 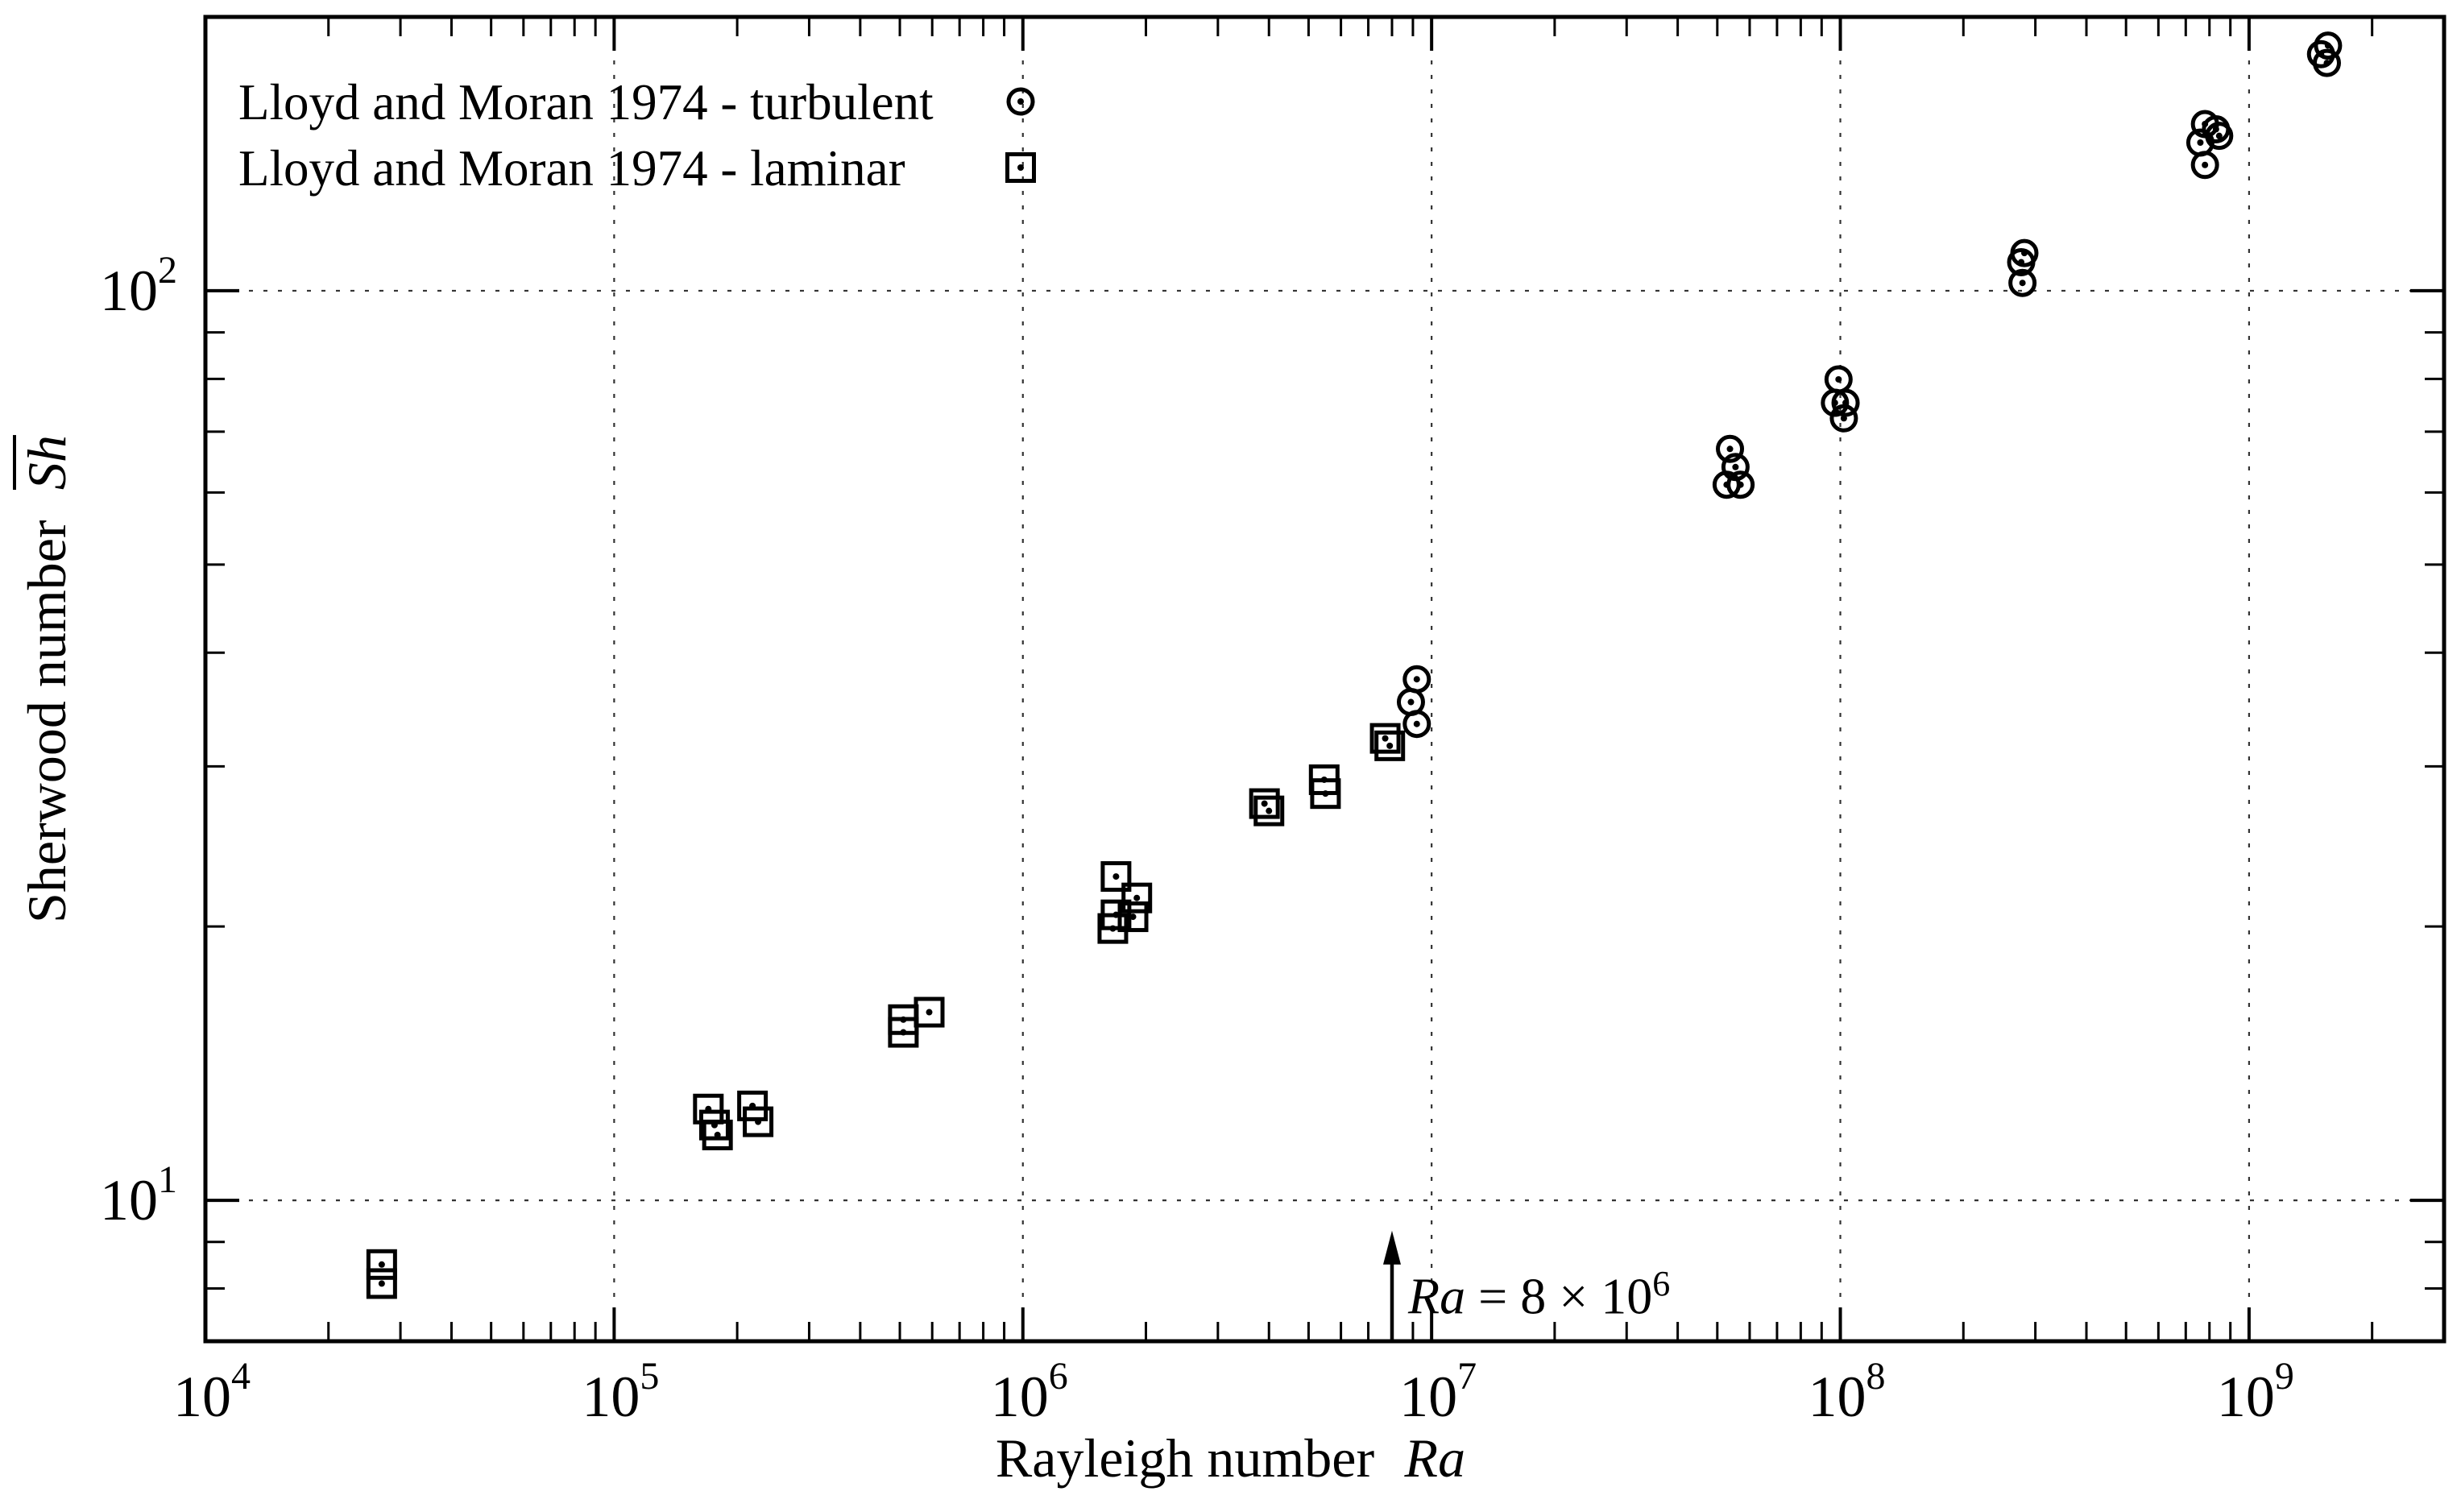 I want to click on x-tick-label: 10⁶, so click(x=1029, y=1392).